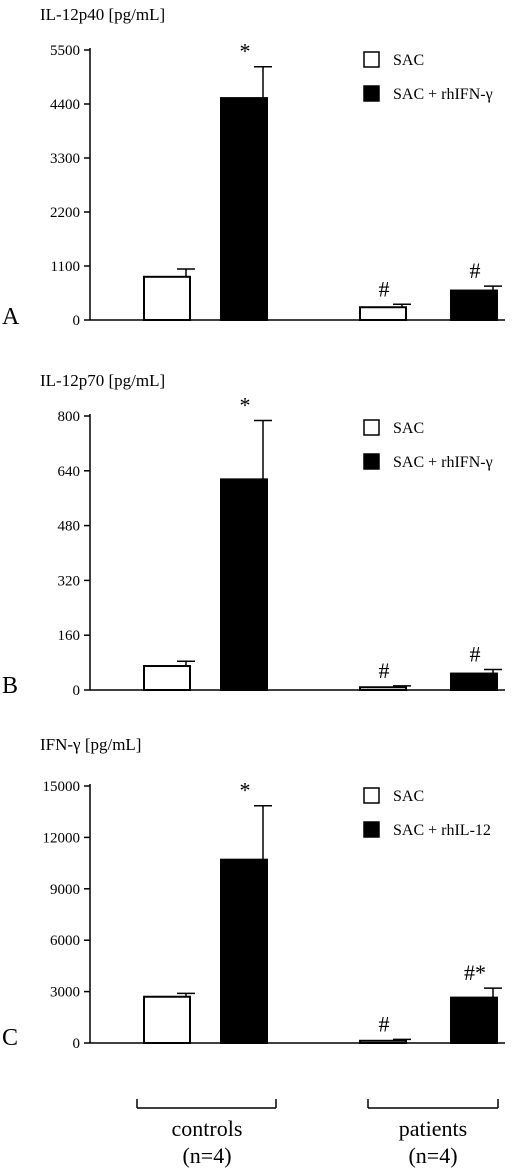 This screenshot has width=520, height=1174. What do you see at coordinates (65, 213) in the screenshot?
I see `y-tick-label: 2200` at bounding box center [65, 213].